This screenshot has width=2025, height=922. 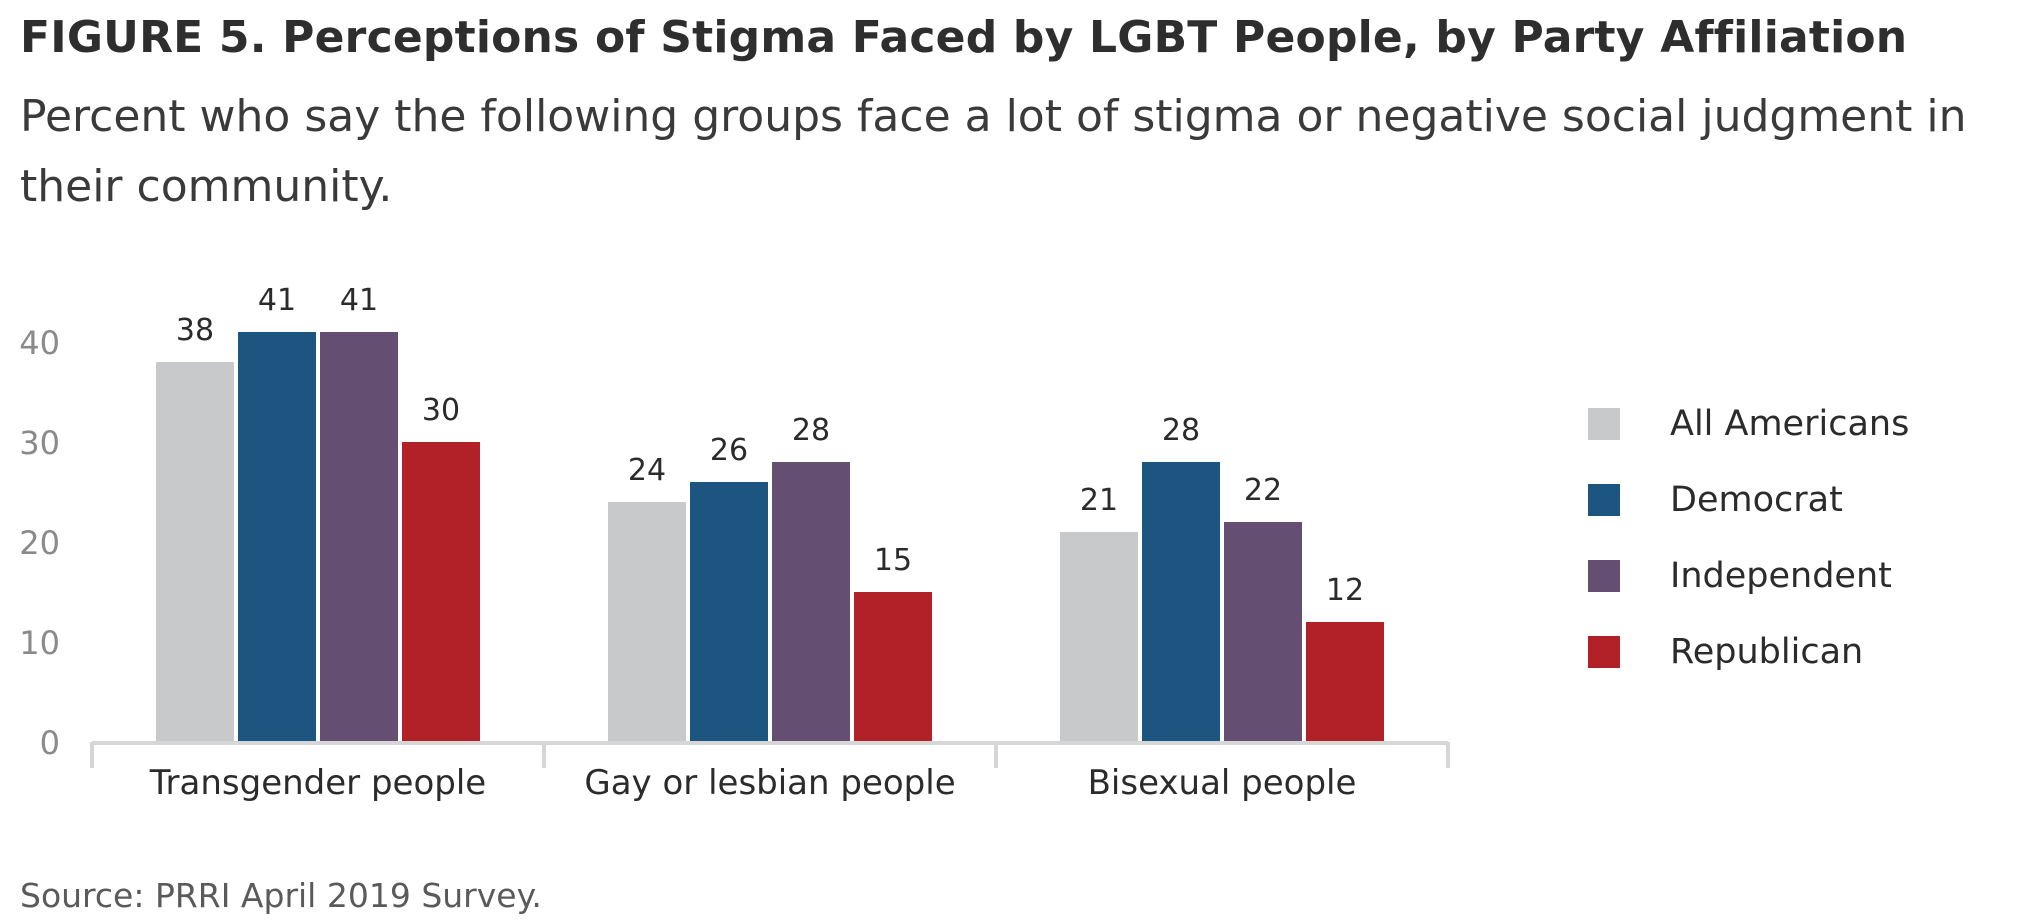 What do you see at coordinates (39, 443) in the screenshot?
I see `y-tick-label: 30` at bounding box center [39, 443].